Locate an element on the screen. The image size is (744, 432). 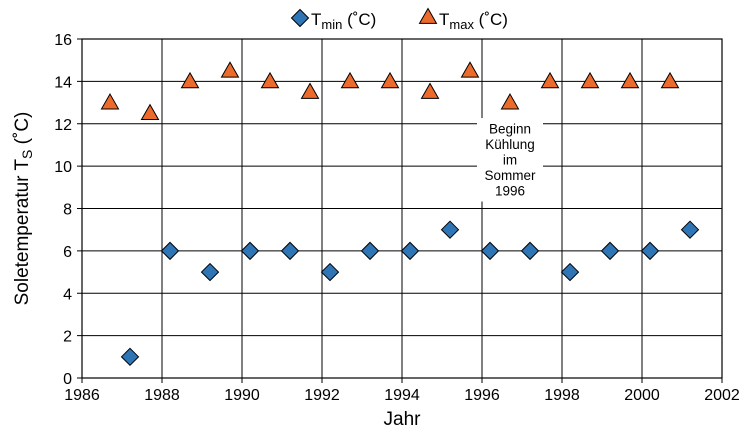
x-axis: 1986 1988 1990 1992 1994 1996 1998 2000 2002 is located at coordinates (402, 391).